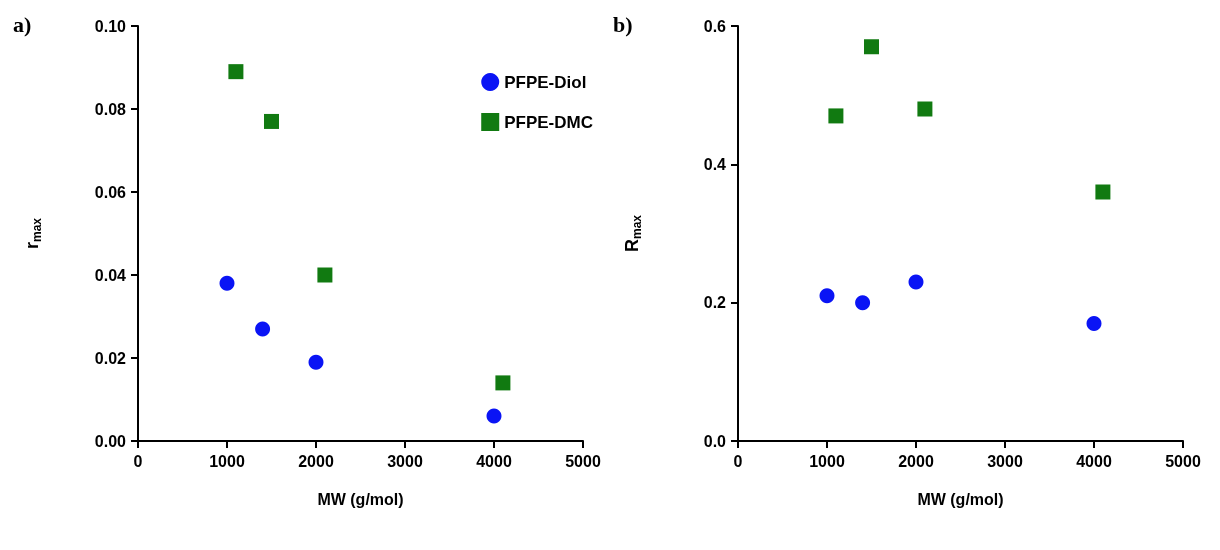 This screenshot has width=1220, height=550. I want to click on y-tick-label: 0.06, so click(110, 192).